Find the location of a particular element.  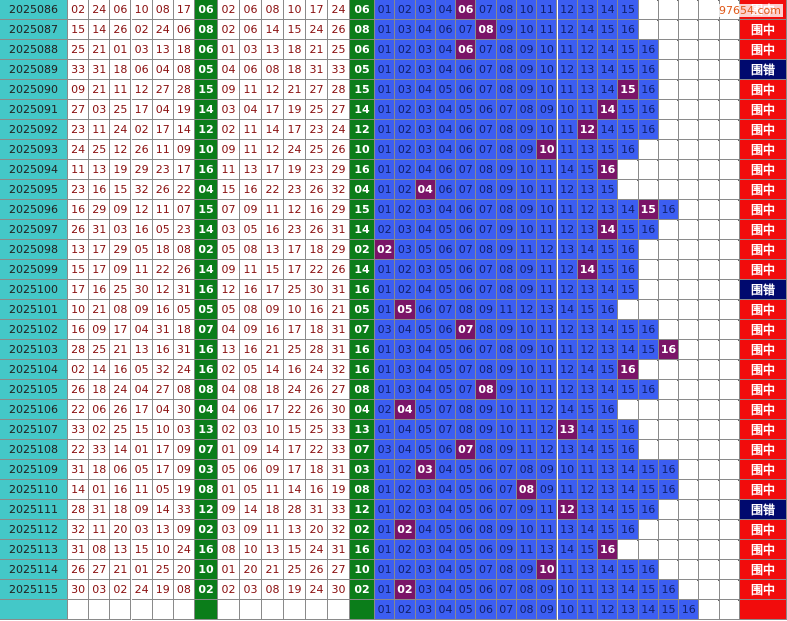

number: 30 is located at coordinates (339, 410).